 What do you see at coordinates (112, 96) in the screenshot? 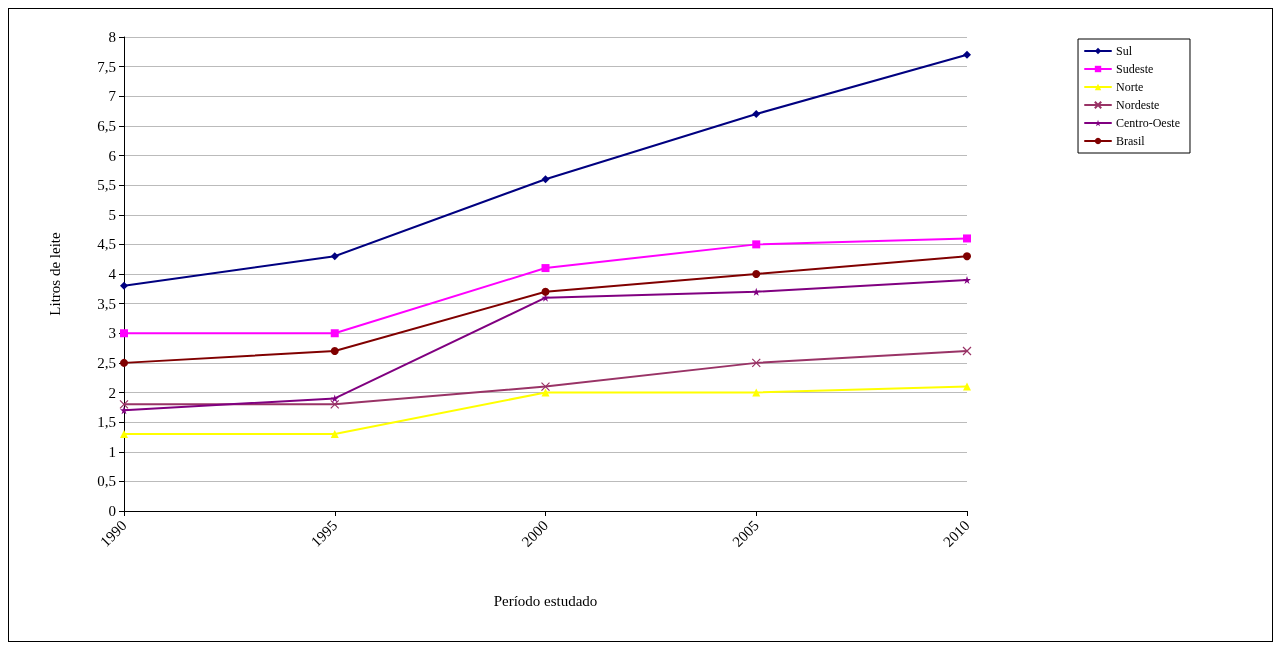
I see `y-tick-label: 7` at bounding box center [112, 96].